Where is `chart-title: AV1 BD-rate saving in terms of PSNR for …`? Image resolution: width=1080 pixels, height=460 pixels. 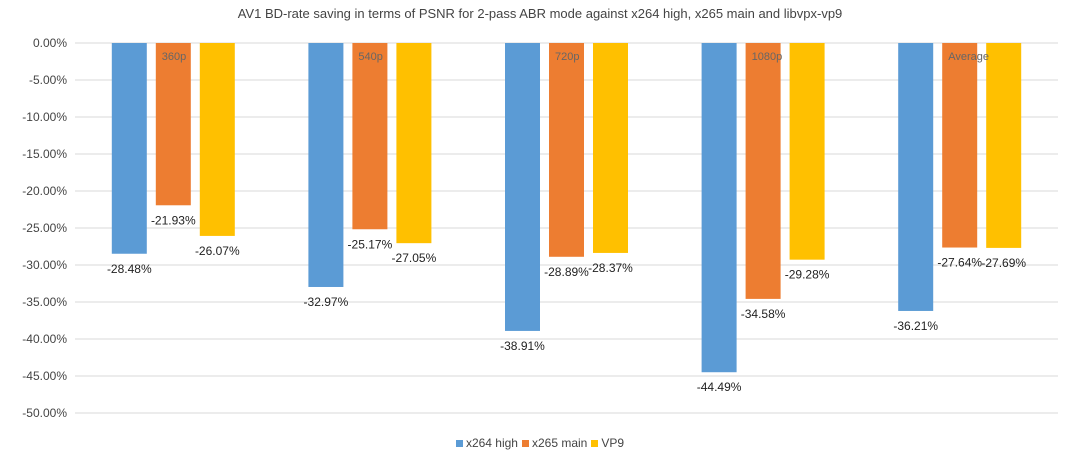
chart-title: AV1 BD-rate saving in terms of PSNR for … is located at coordinates (540, 13).